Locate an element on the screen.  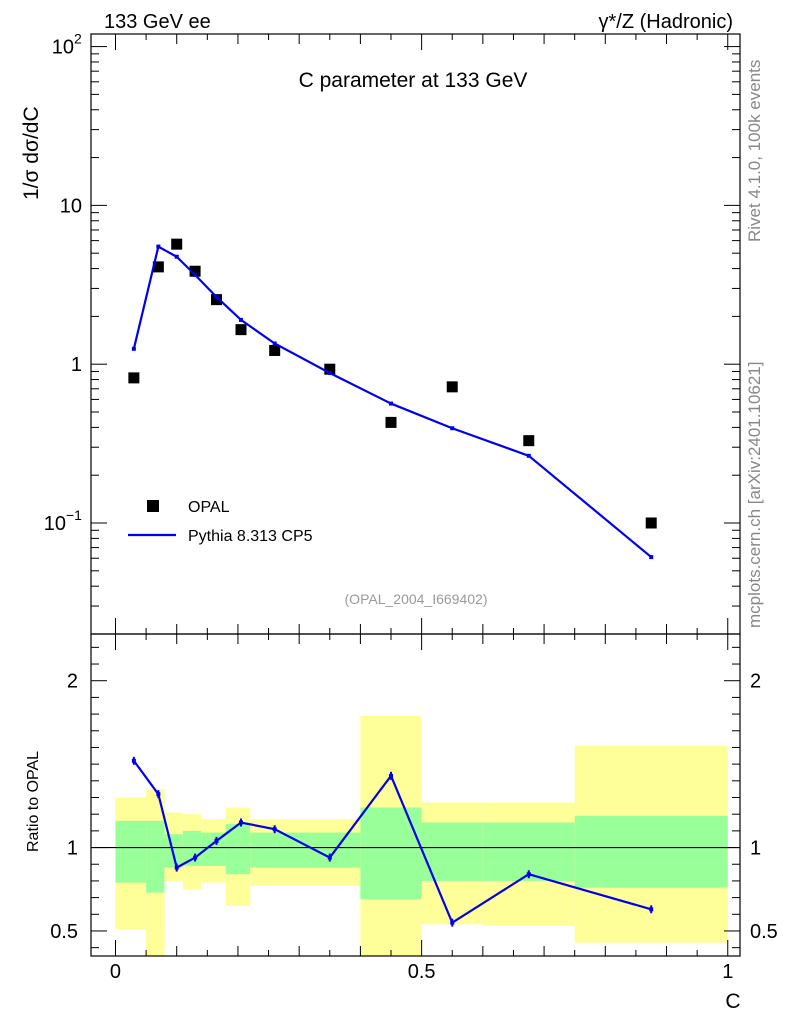
ratio-y-tick-label-right: 0.5 is located at coordinates (764, 932).